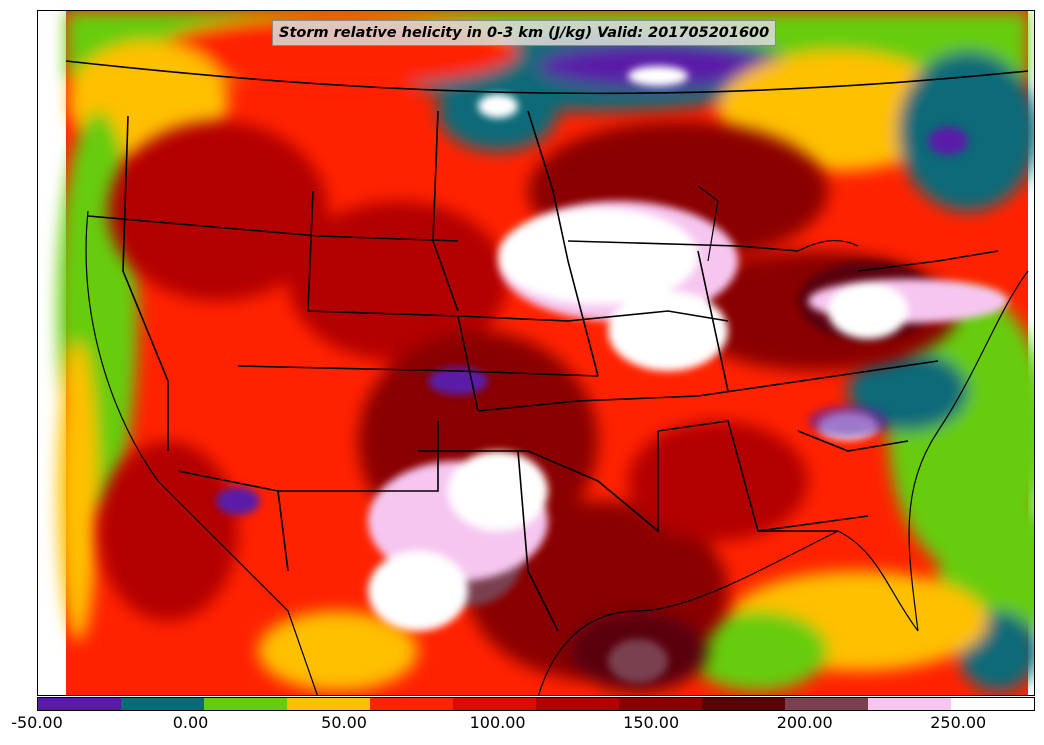 This screenshot has height=745, width=1044. I want to click on colorbar-tick-label: -50.00, so click(37, 722).